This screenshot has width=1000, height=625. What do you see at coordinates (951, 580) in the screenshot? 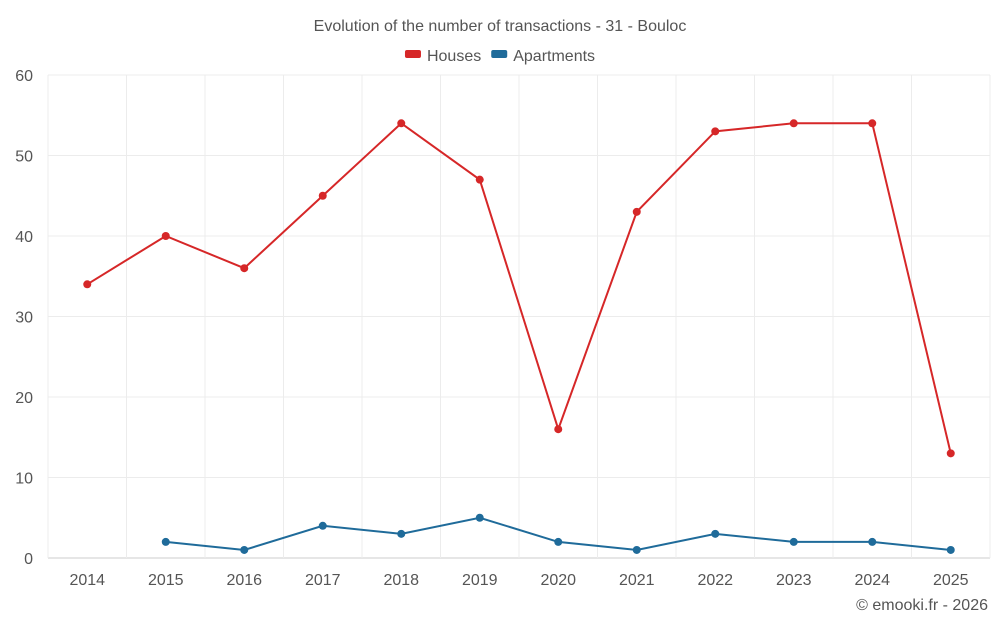
I see `x-tick-label: 2025` at bounding box center [951, 580].